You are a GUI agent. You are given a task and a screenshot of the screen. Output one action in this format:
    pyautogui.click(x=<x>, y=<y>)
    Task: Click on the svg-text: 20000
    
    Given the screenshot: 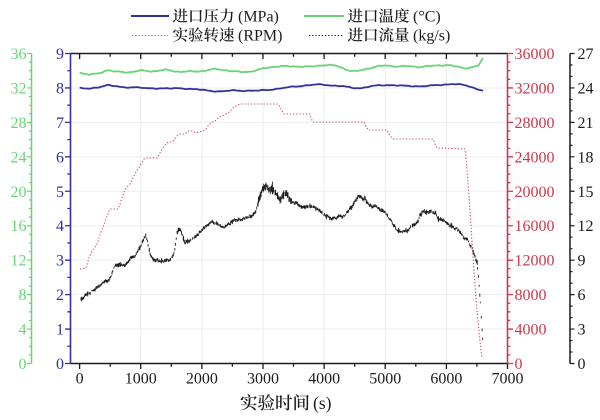 What is the action you would take?
    pyautogui.click(x=535, y=192)
    